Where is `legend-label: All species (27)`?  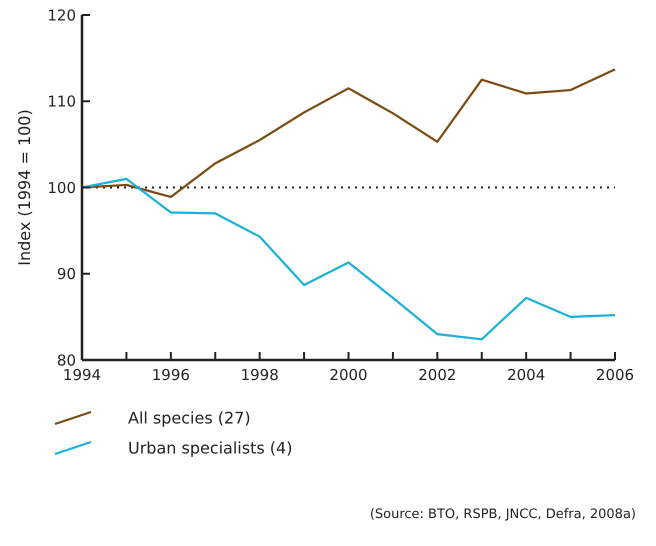
legend-label: All species (27) is located at coordinates (189, 418).